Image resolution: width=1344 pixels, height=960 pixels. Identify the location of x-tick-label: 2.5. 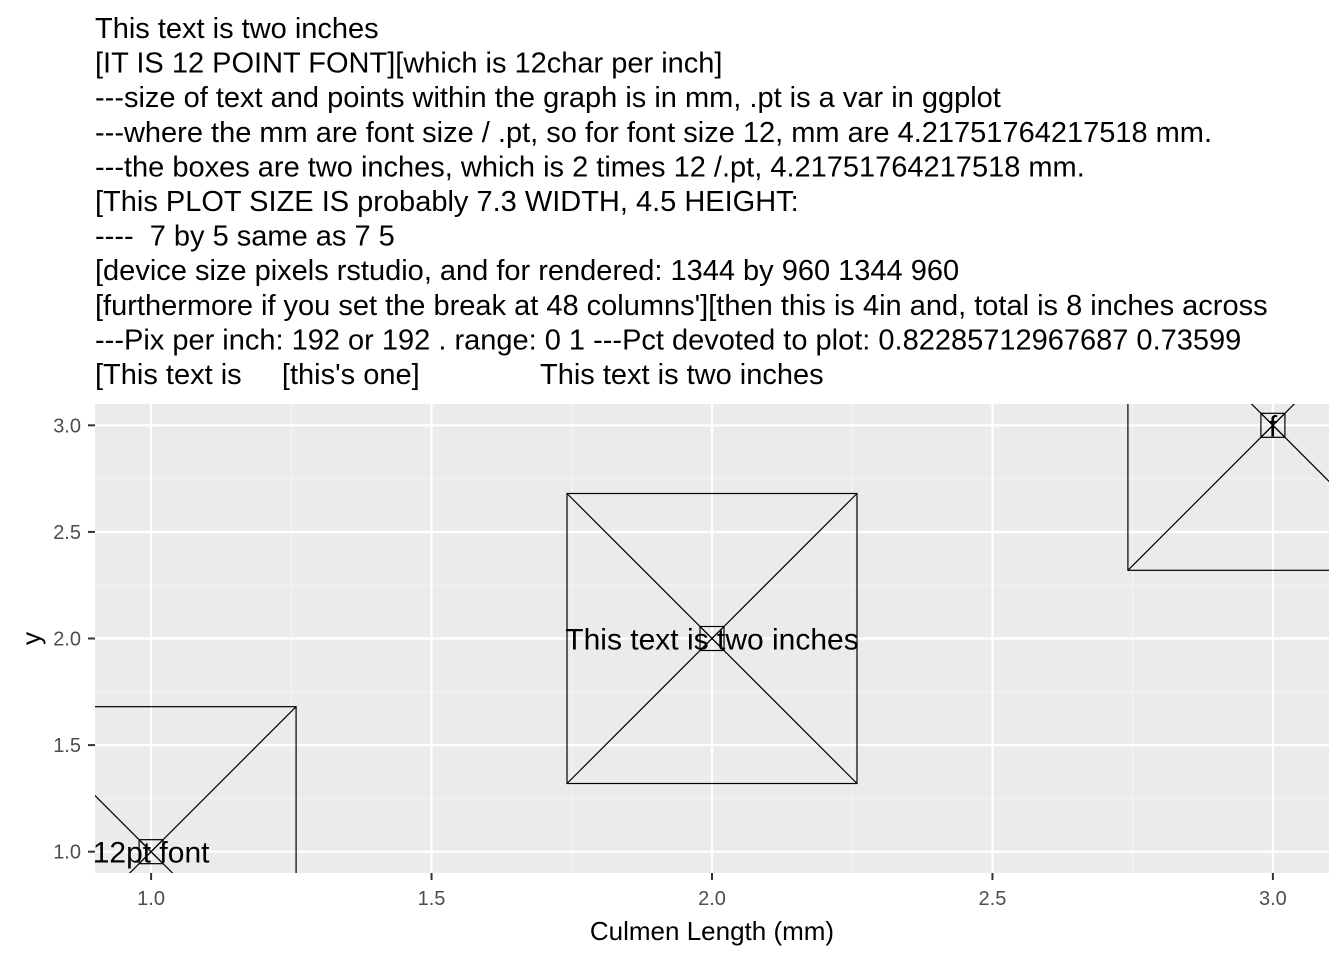
(993, 899).